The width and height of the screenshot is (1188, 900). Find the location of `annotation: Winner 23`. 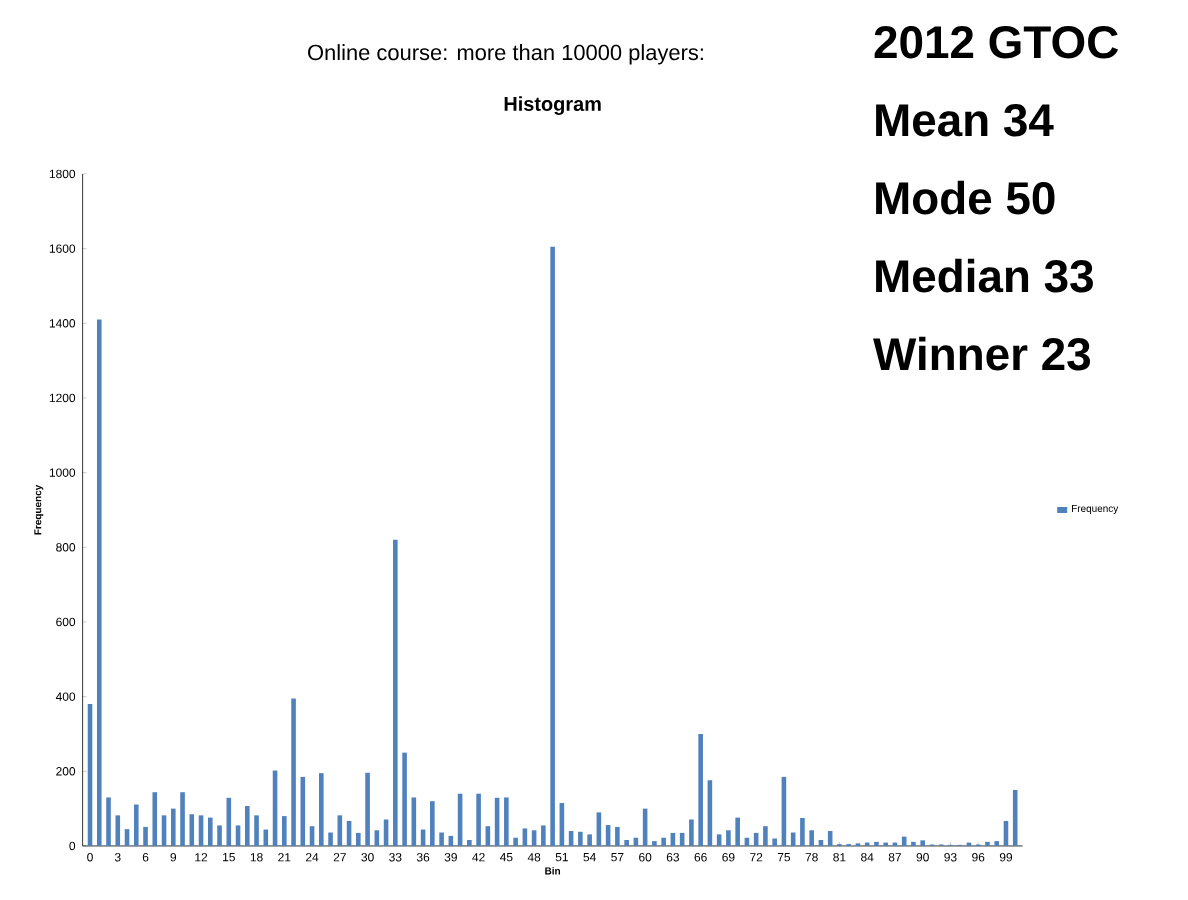

annotation: Winner 23 is located at coordinates (982, 353).